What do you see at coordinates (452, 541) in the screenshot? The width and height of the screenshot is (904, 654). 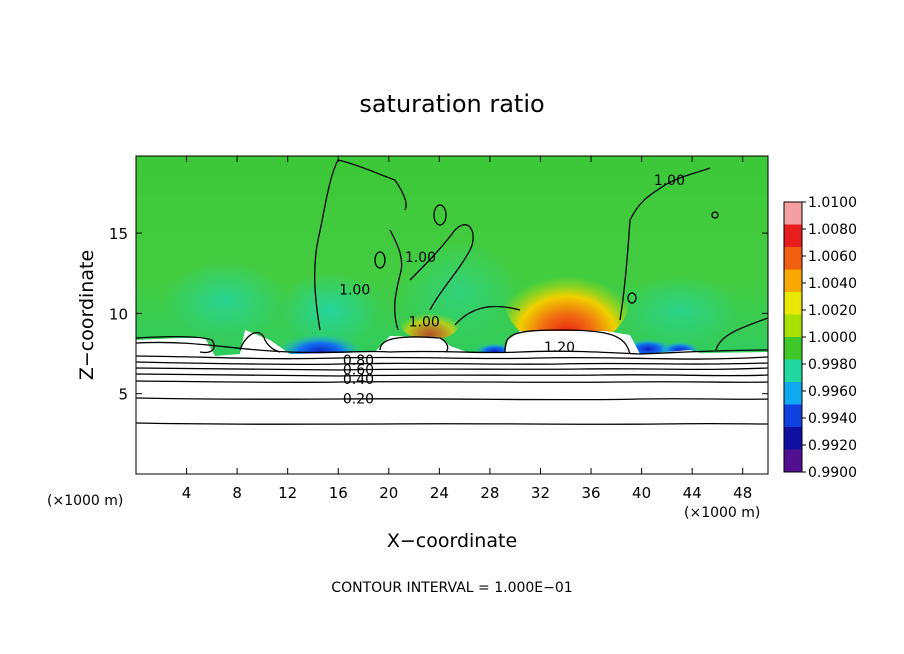 I see `x-axis-label: X−coordinate` at bounding box center [452, 541].